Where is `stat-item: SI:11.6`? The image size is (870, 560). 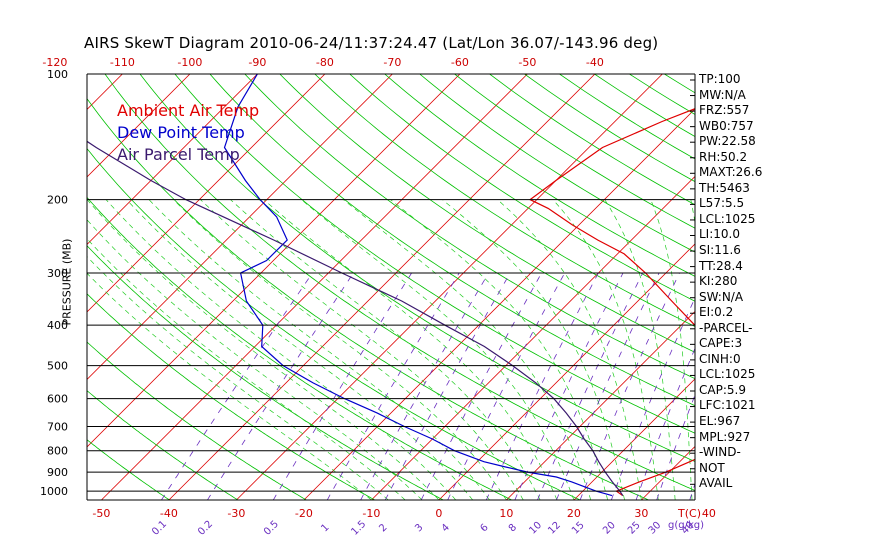 stat-item: SI:11.6 is located at coordinates (720, 250).